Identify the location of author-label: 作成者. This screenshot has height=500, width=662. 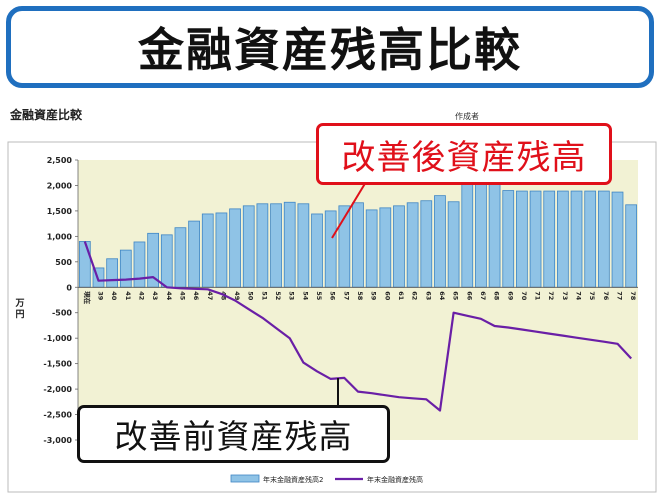
(467, 116).